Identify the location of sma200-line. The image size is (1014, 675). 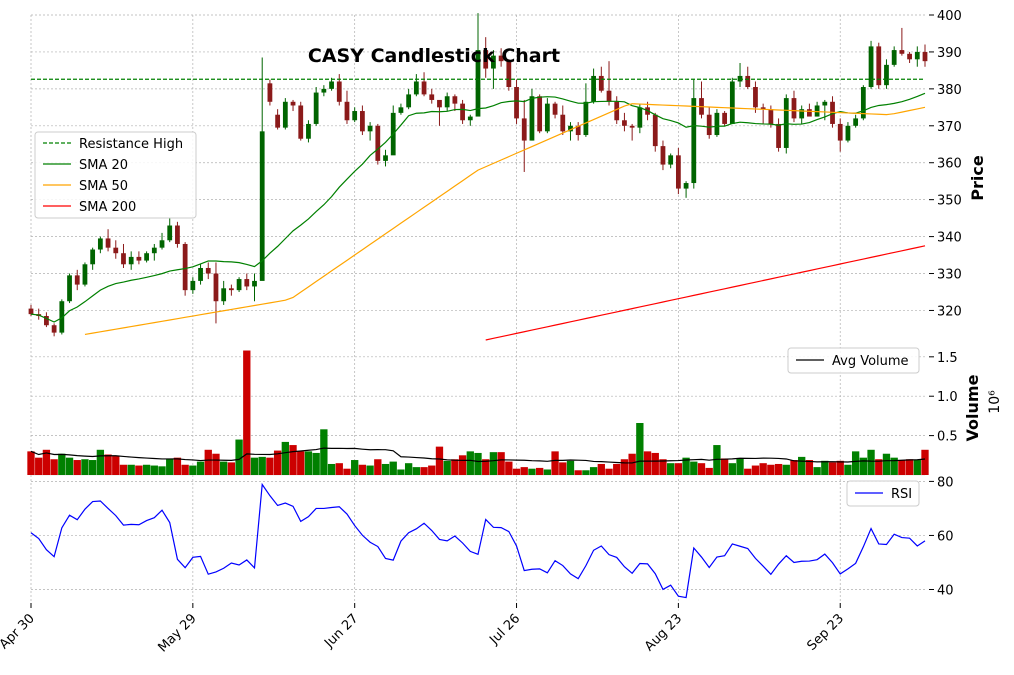
(705, 293).